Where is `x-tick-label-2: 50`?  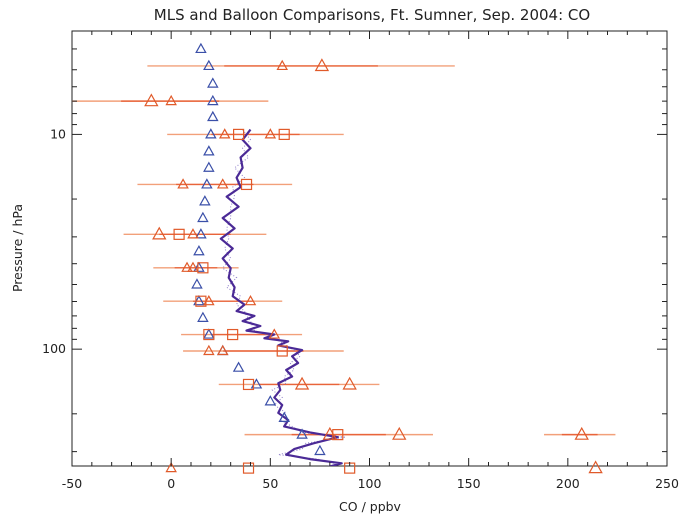
x-tick-label-2: 50 is located at coordinates (270, 483).